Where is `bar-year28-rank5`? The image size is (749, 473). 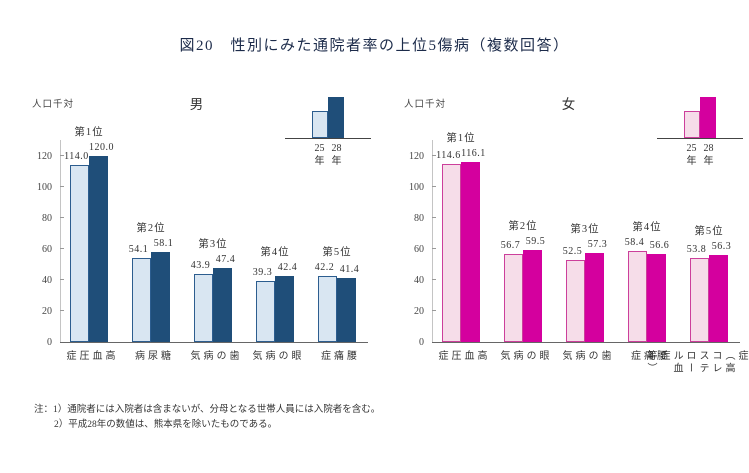
bar-year28-rank5 is located at coordinates (718, 298).